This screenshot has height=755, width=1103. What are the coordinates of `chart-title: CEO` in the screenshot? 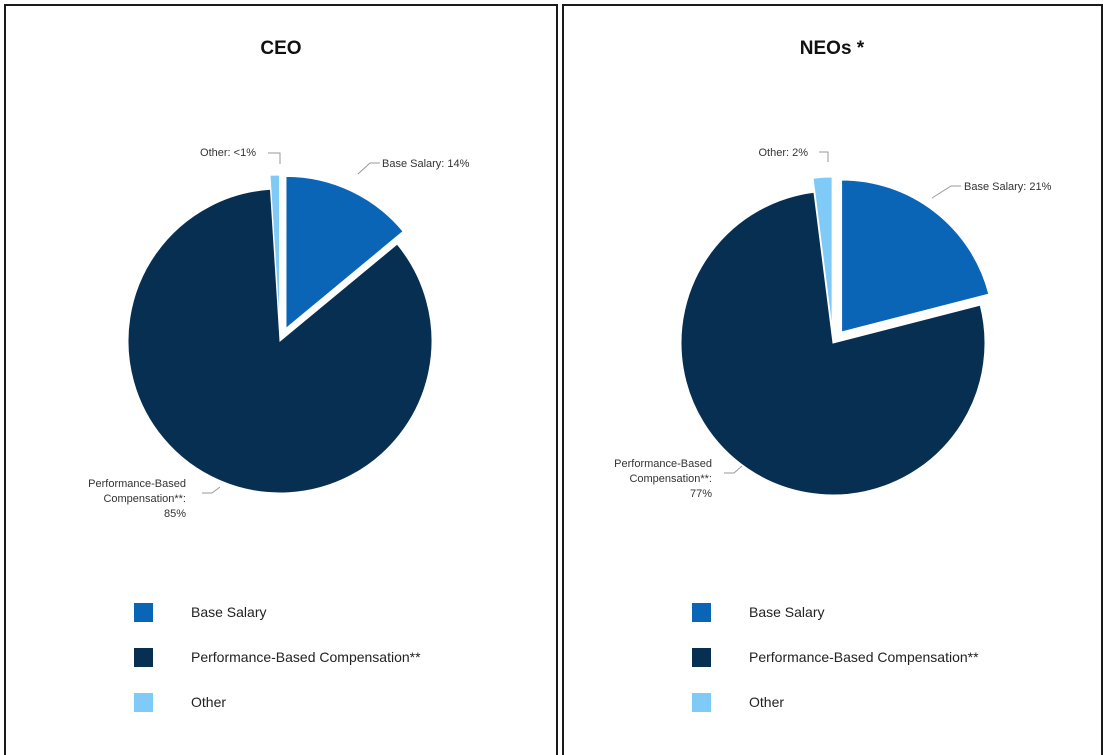 It's located at (280, 48).